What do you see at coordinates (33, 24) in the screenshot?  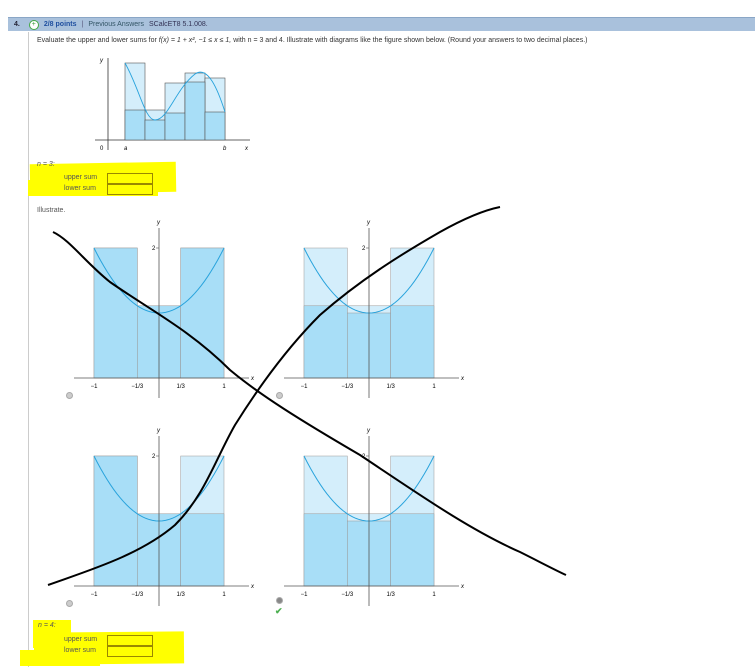 I see `expand-plus-icon: +` at bounding box center [33, 24].